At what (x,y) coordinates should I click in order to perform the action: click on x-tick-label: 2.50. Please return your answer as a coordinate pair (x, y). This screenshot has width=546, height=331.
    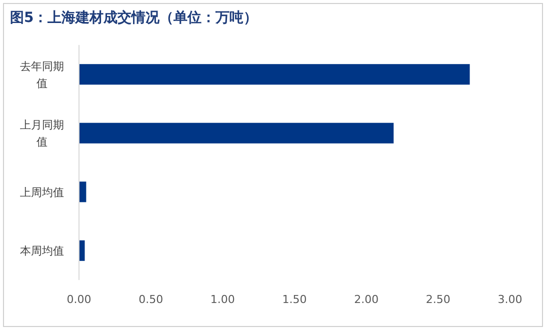
    Looking at the image, I should click on (438, 299).